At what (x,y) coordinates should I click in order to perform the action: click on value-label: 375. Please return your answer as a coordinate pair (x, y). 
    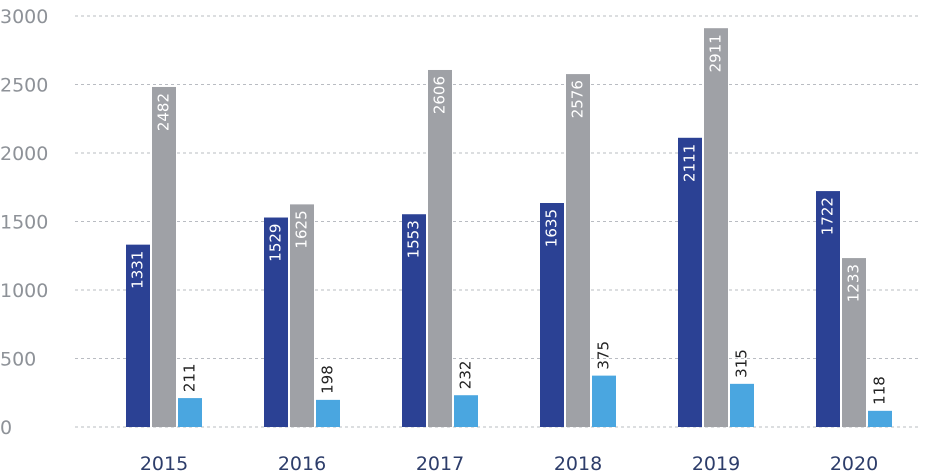
    Looking at the image, I should click on (604, 355).